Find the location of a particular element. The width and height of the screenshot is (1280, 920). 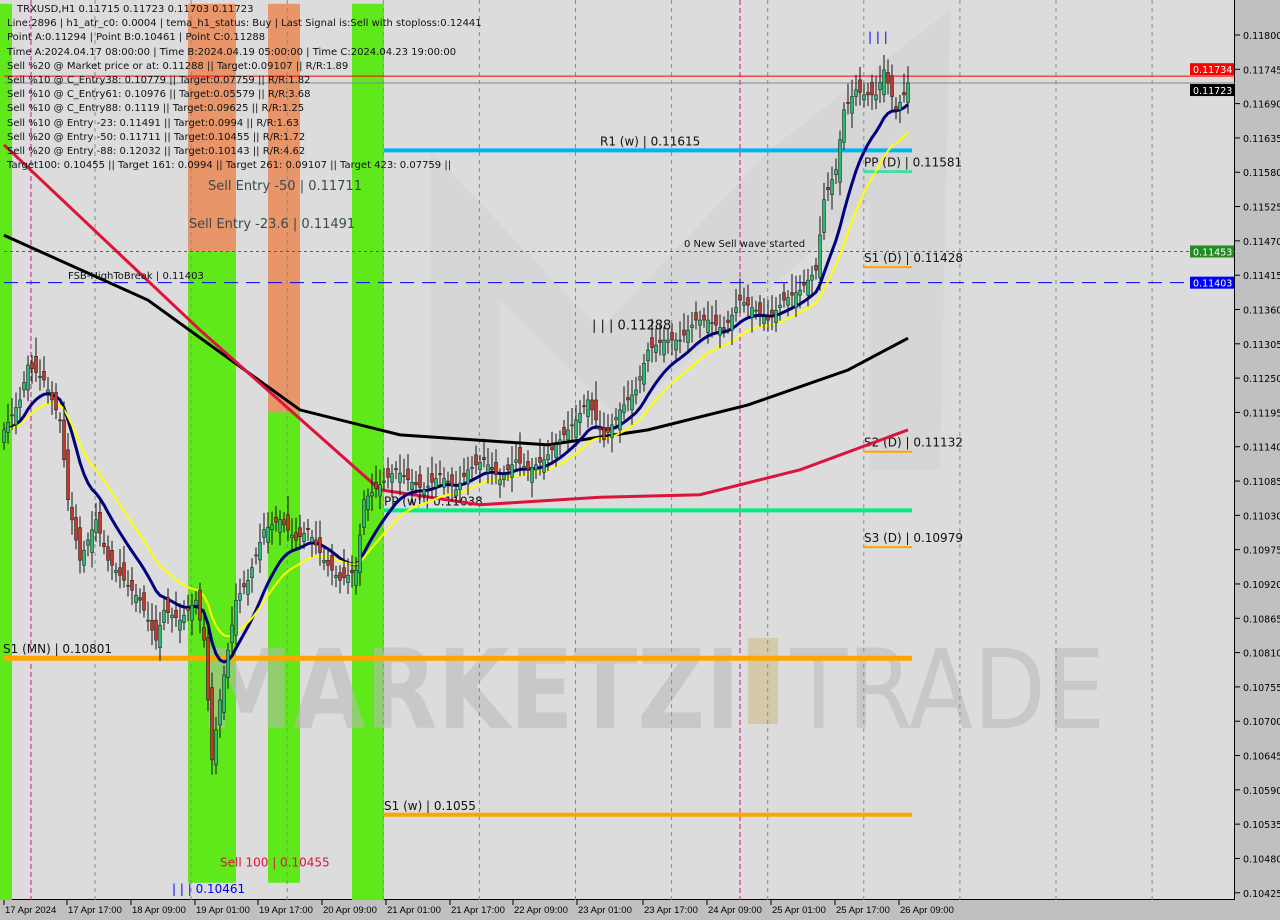

signal-zone-orange is located at coordinates (212, 127).